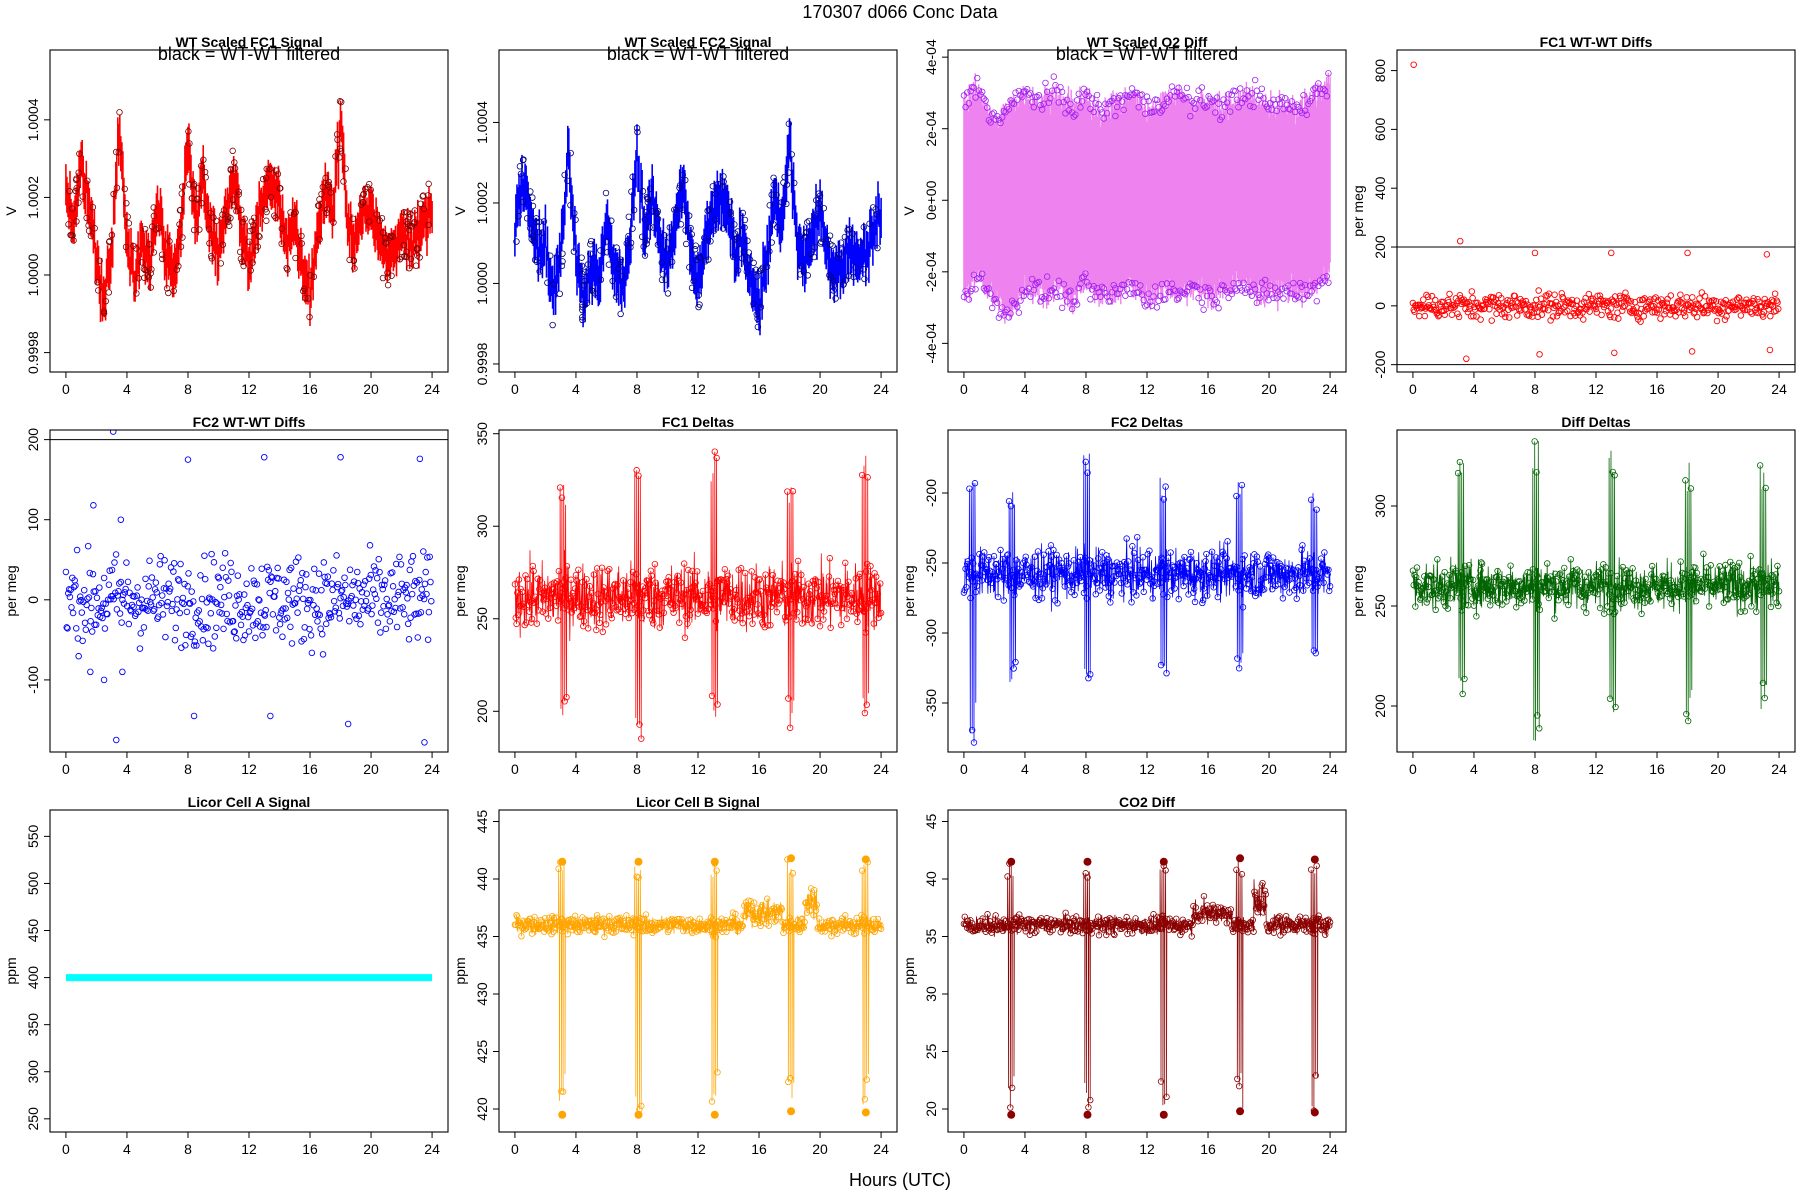 This screenshot has height=1200, width=1800. What do you see at coordinates (310, 769) in the screenshot?
I see `x-tick-label: 16` at bounding box center [310, 769].